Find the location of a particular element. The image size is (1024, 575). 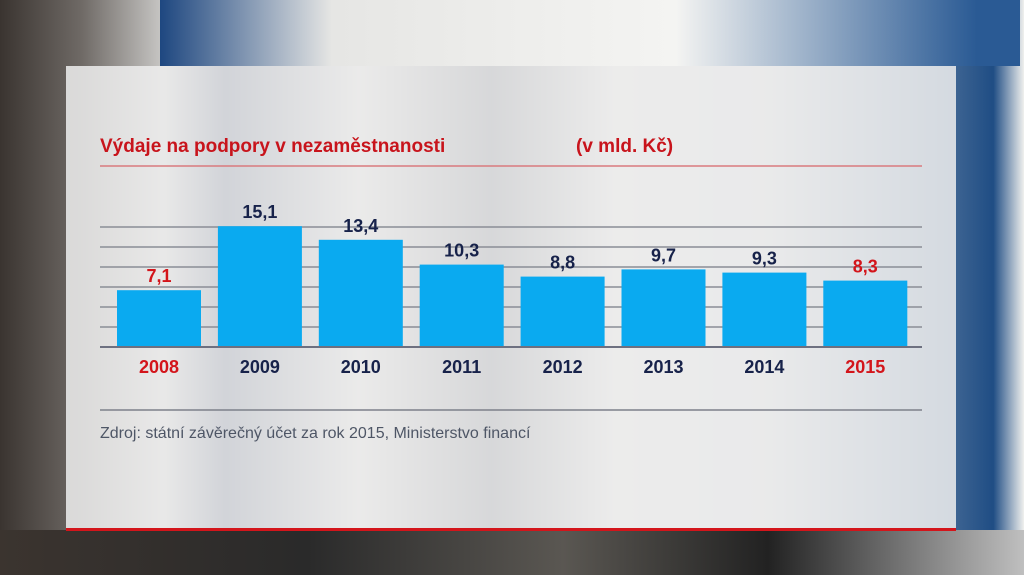

bar-2015 is located at coordinates (865, 313).